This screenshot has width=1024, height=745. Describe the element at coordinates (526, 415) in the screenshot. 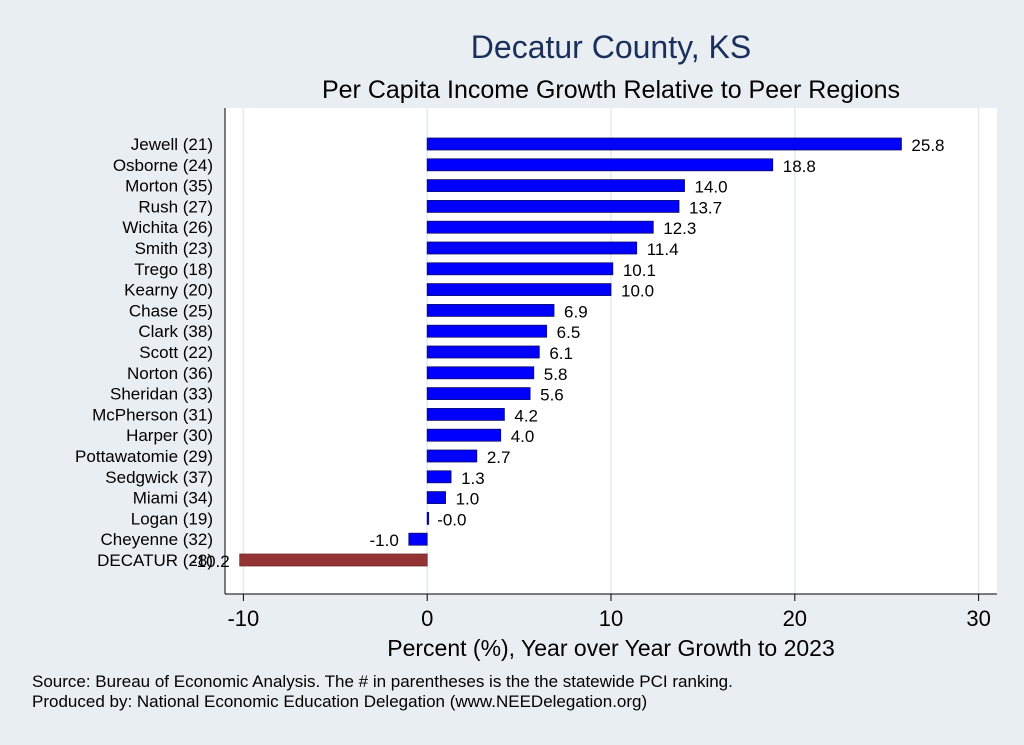

I see `value-label: 4.2` at that location.